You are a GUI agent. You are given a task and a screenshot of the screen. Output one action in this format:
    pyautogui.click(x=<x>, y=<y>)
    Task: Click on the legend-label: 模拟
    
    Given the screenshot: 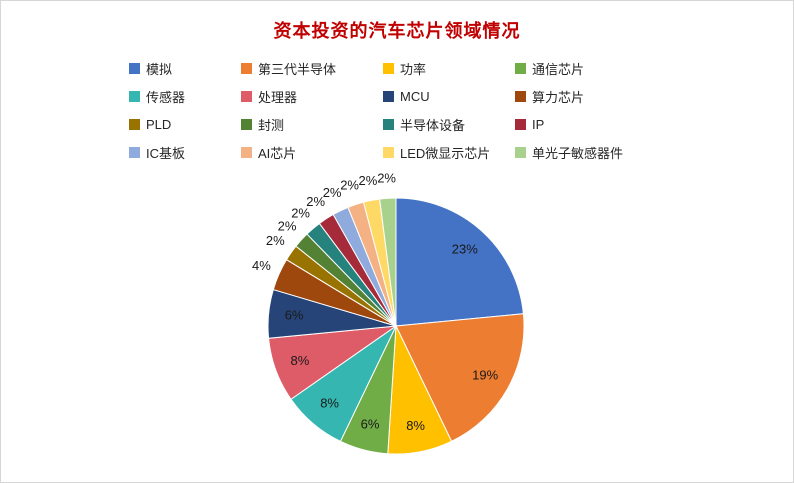 What is the action you would take?
    pyautogui.click(x=159, y=69)
    